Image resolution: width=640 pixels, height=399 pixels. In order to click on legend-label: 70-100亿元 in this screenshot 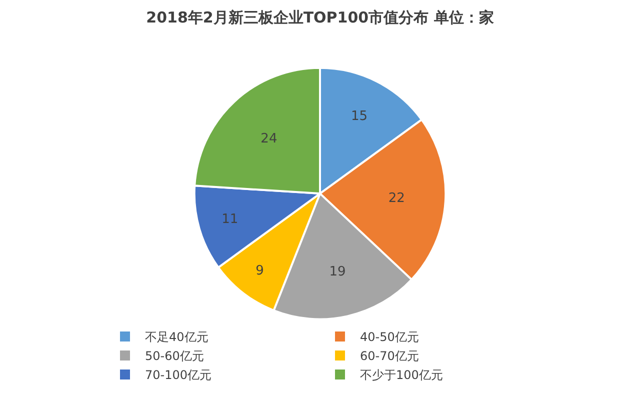, I will do `click(178, 375)`.